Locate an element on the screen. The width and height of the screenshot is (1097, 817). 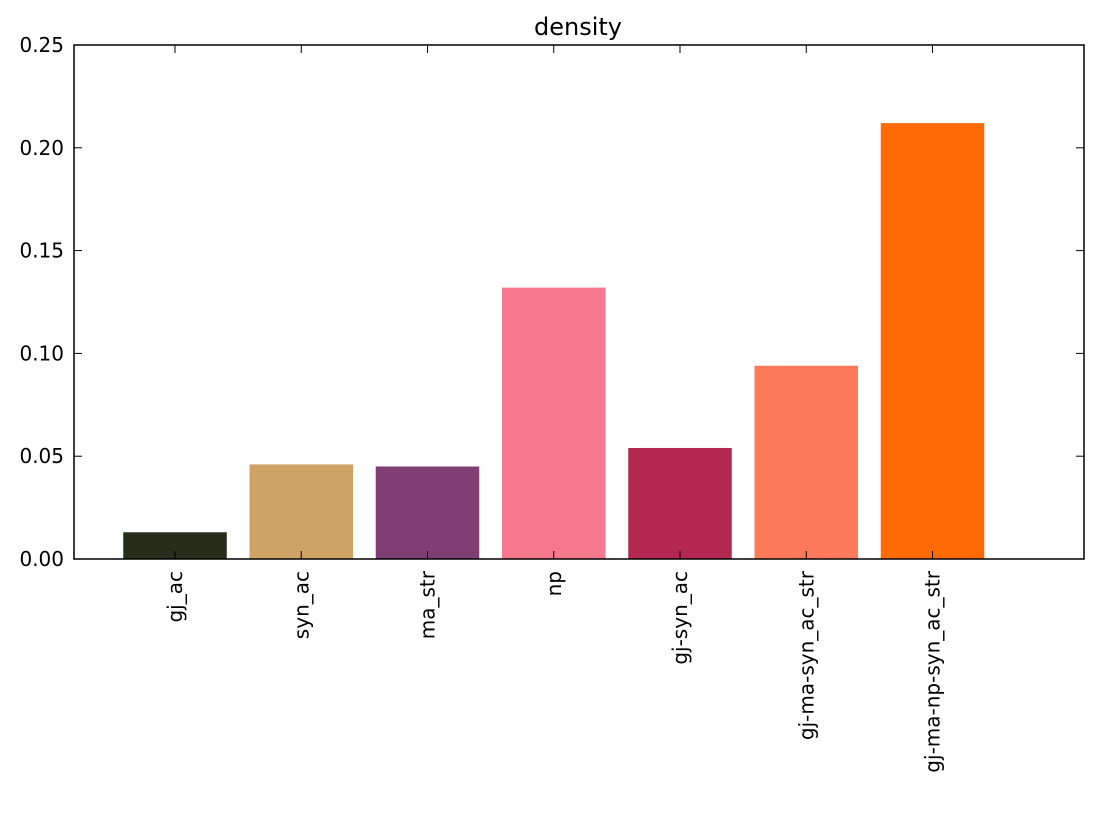
x-tick-label: gj-ma-syn_ac_str is located at coordinates (806, 655).